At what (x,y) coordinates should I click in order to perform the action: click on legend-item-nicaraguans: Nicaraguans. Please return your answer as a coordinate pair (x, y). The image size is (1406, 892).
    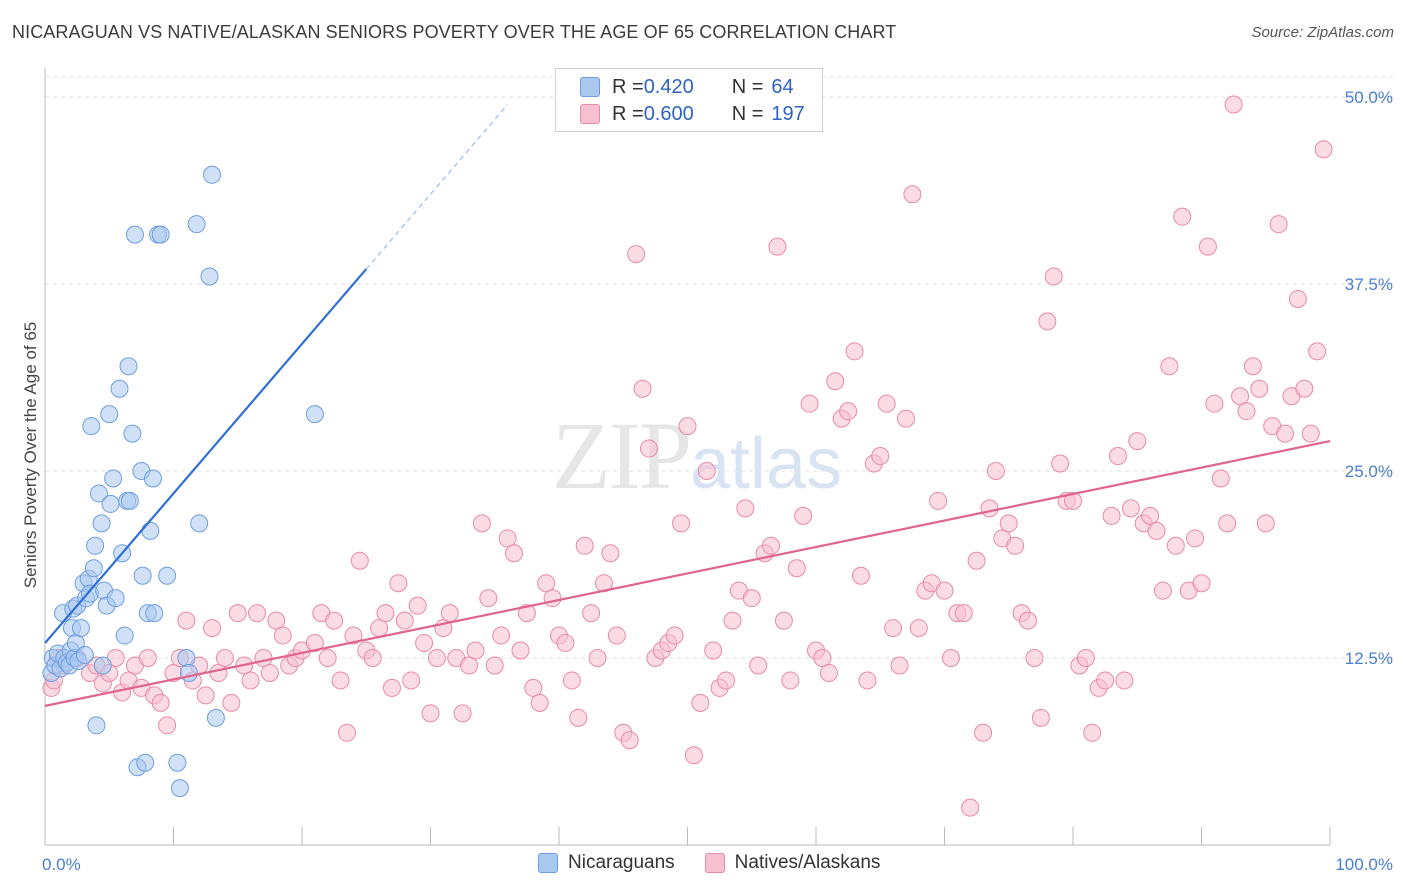
    Looking at the image, I should click on (606, 863).